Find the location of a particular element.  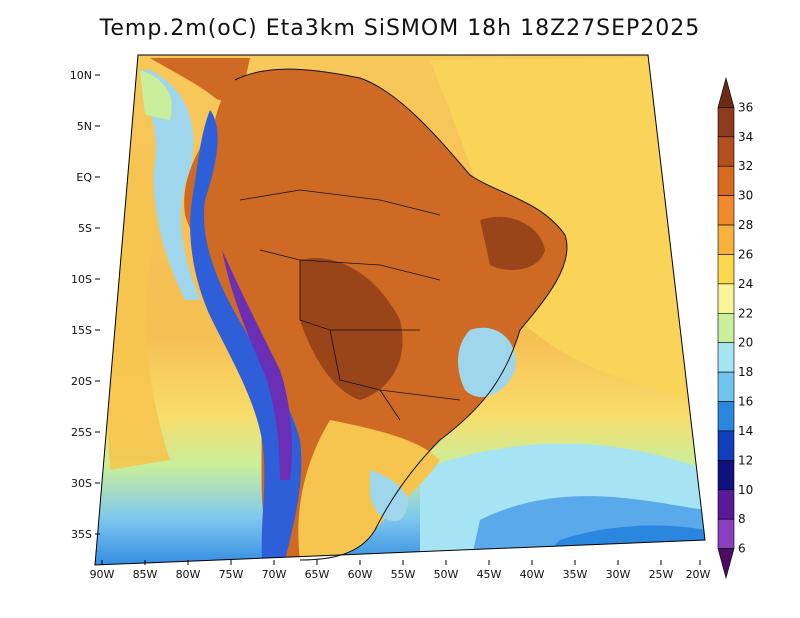

lon-label: 85W is located at coordinates (145, 574).